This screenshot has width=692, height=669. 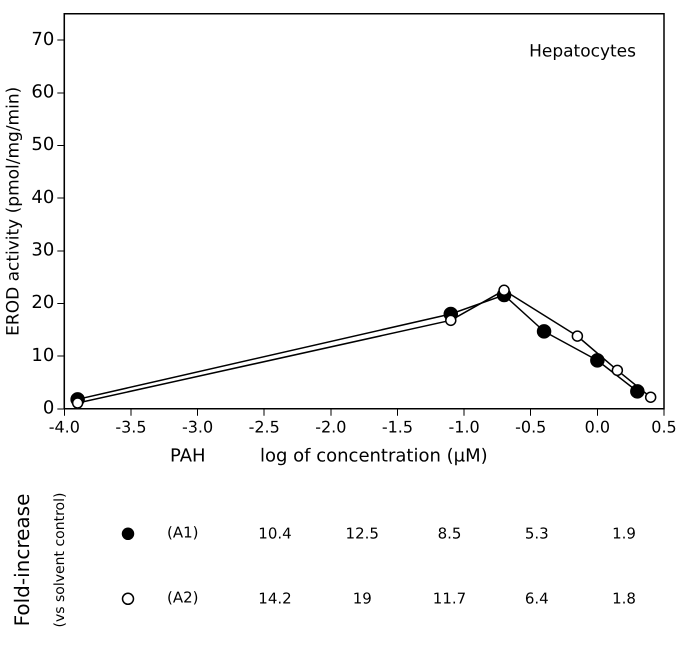 What do you see at coordinates (60, 560) in the screenshot?
I see `text: (vs solvent control)` at bounding box center [60, 560].